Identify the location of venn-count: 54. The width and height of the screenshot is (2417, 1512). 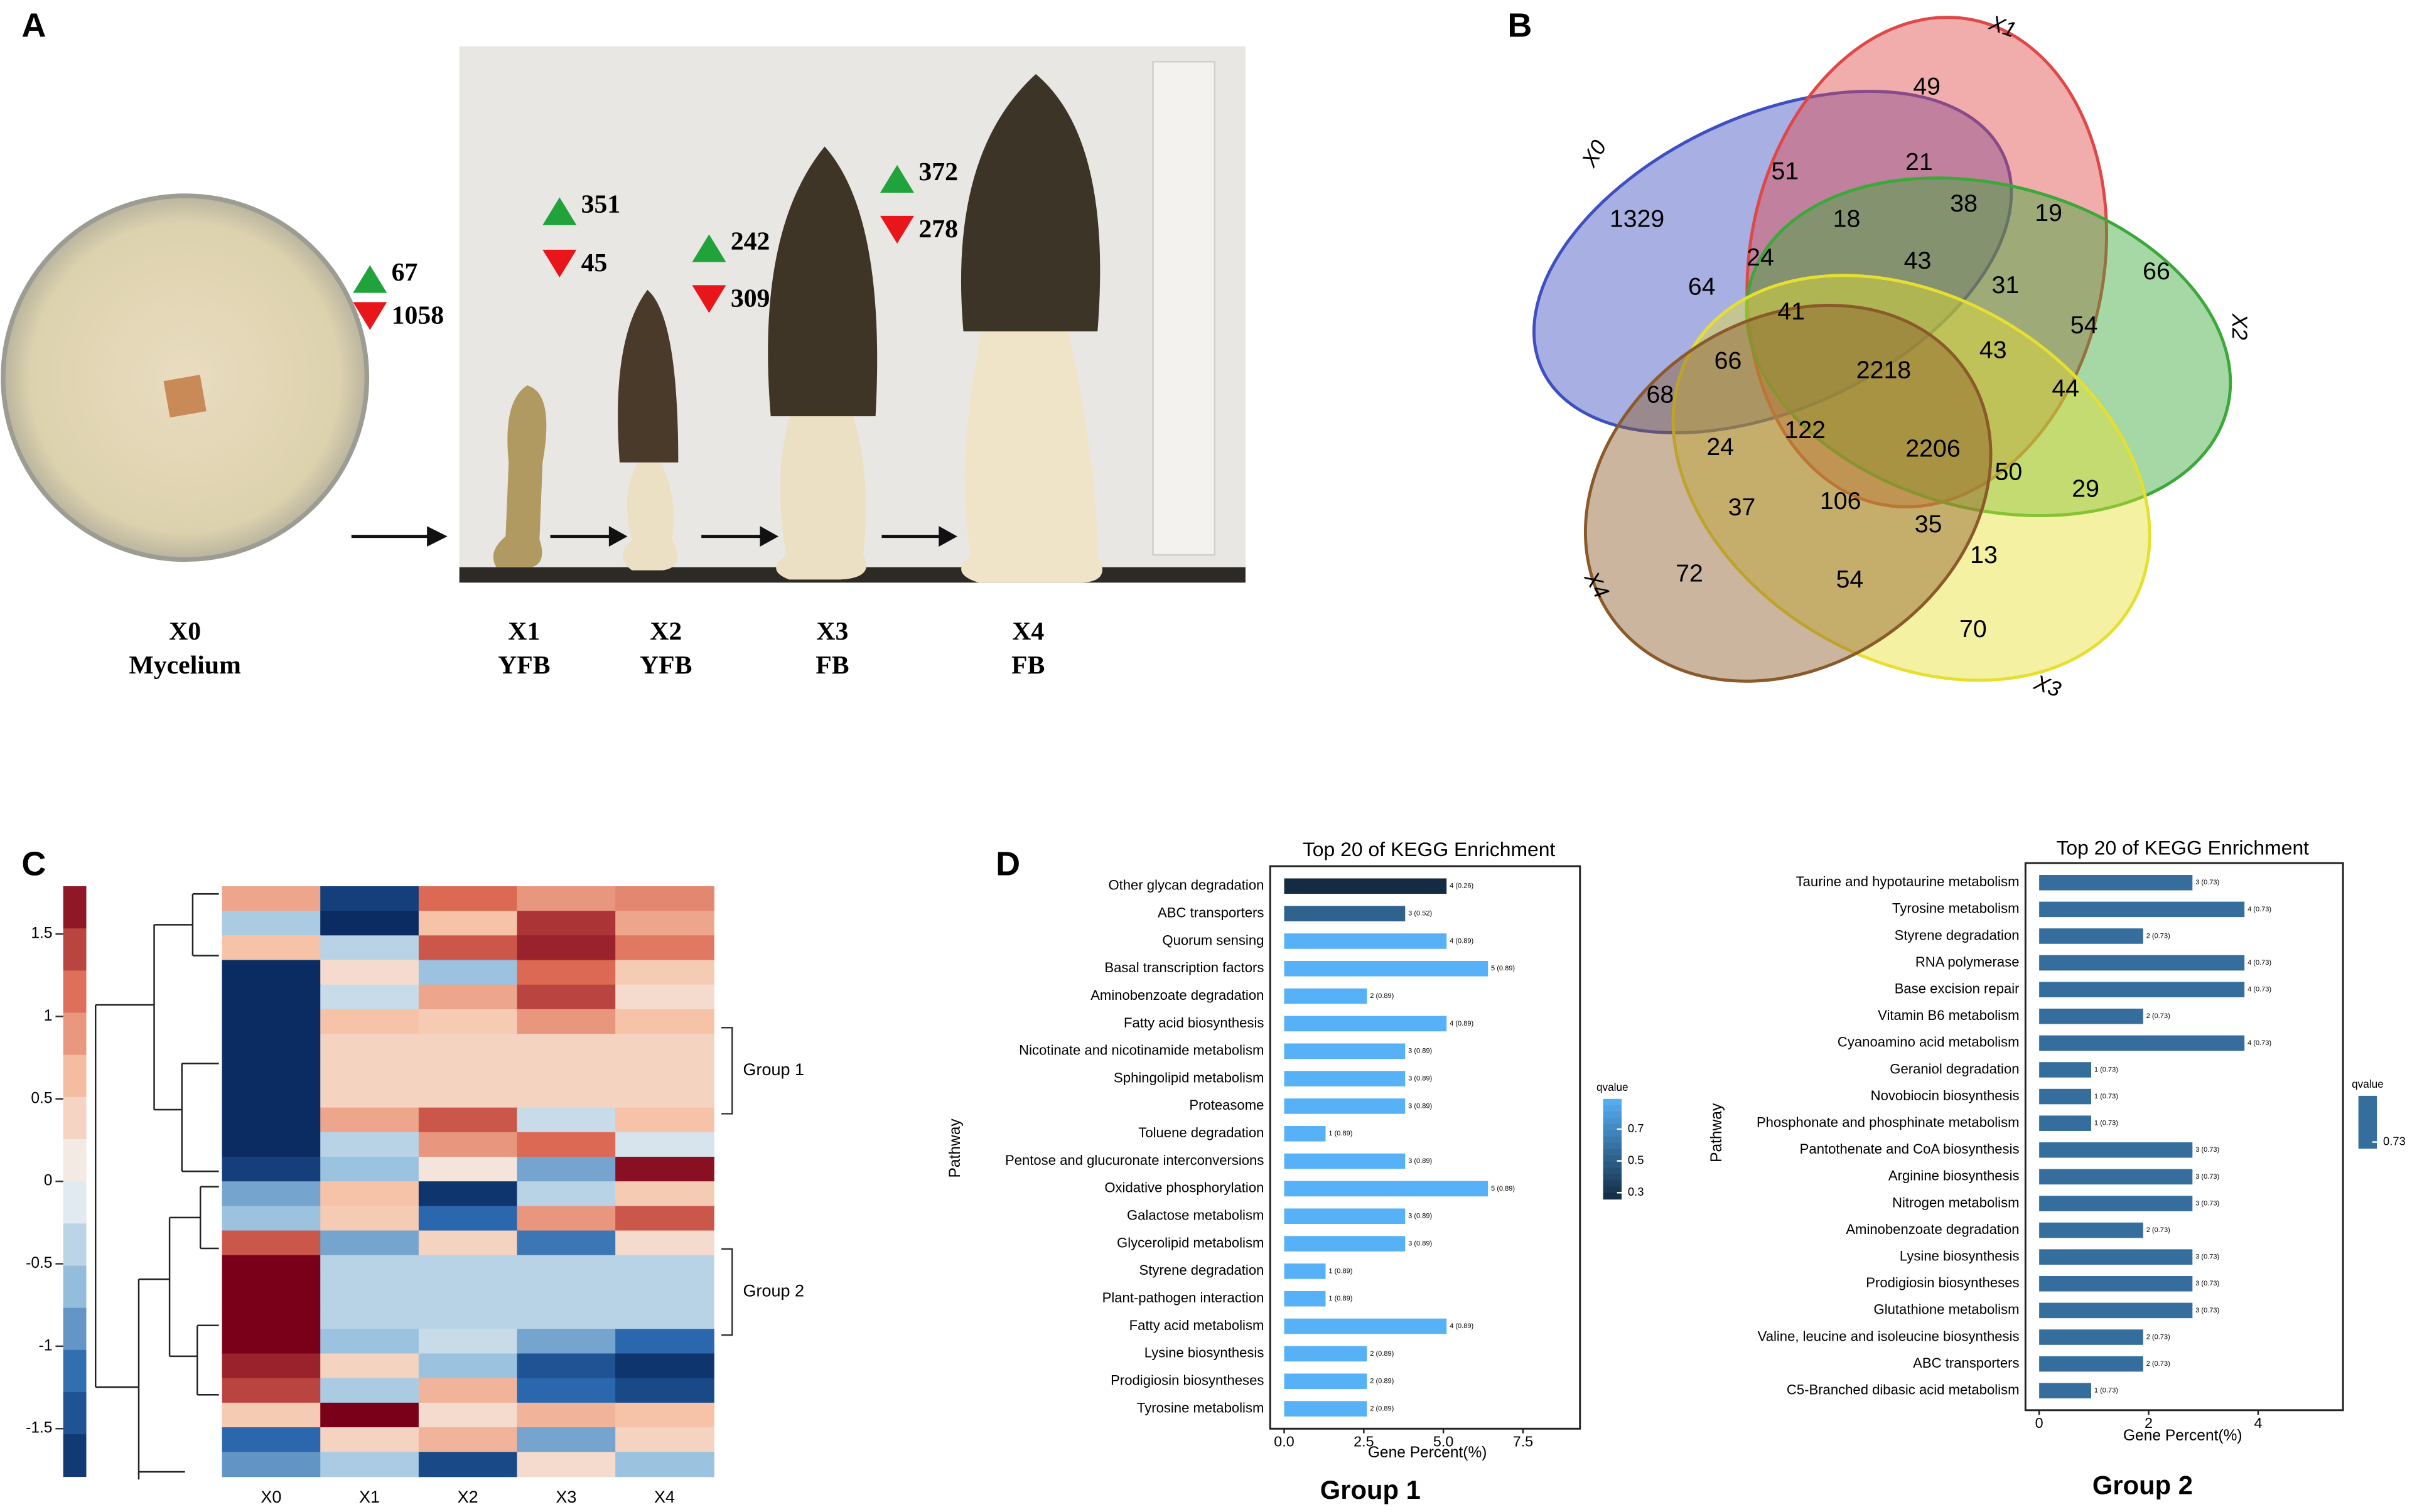
(2084, 325).